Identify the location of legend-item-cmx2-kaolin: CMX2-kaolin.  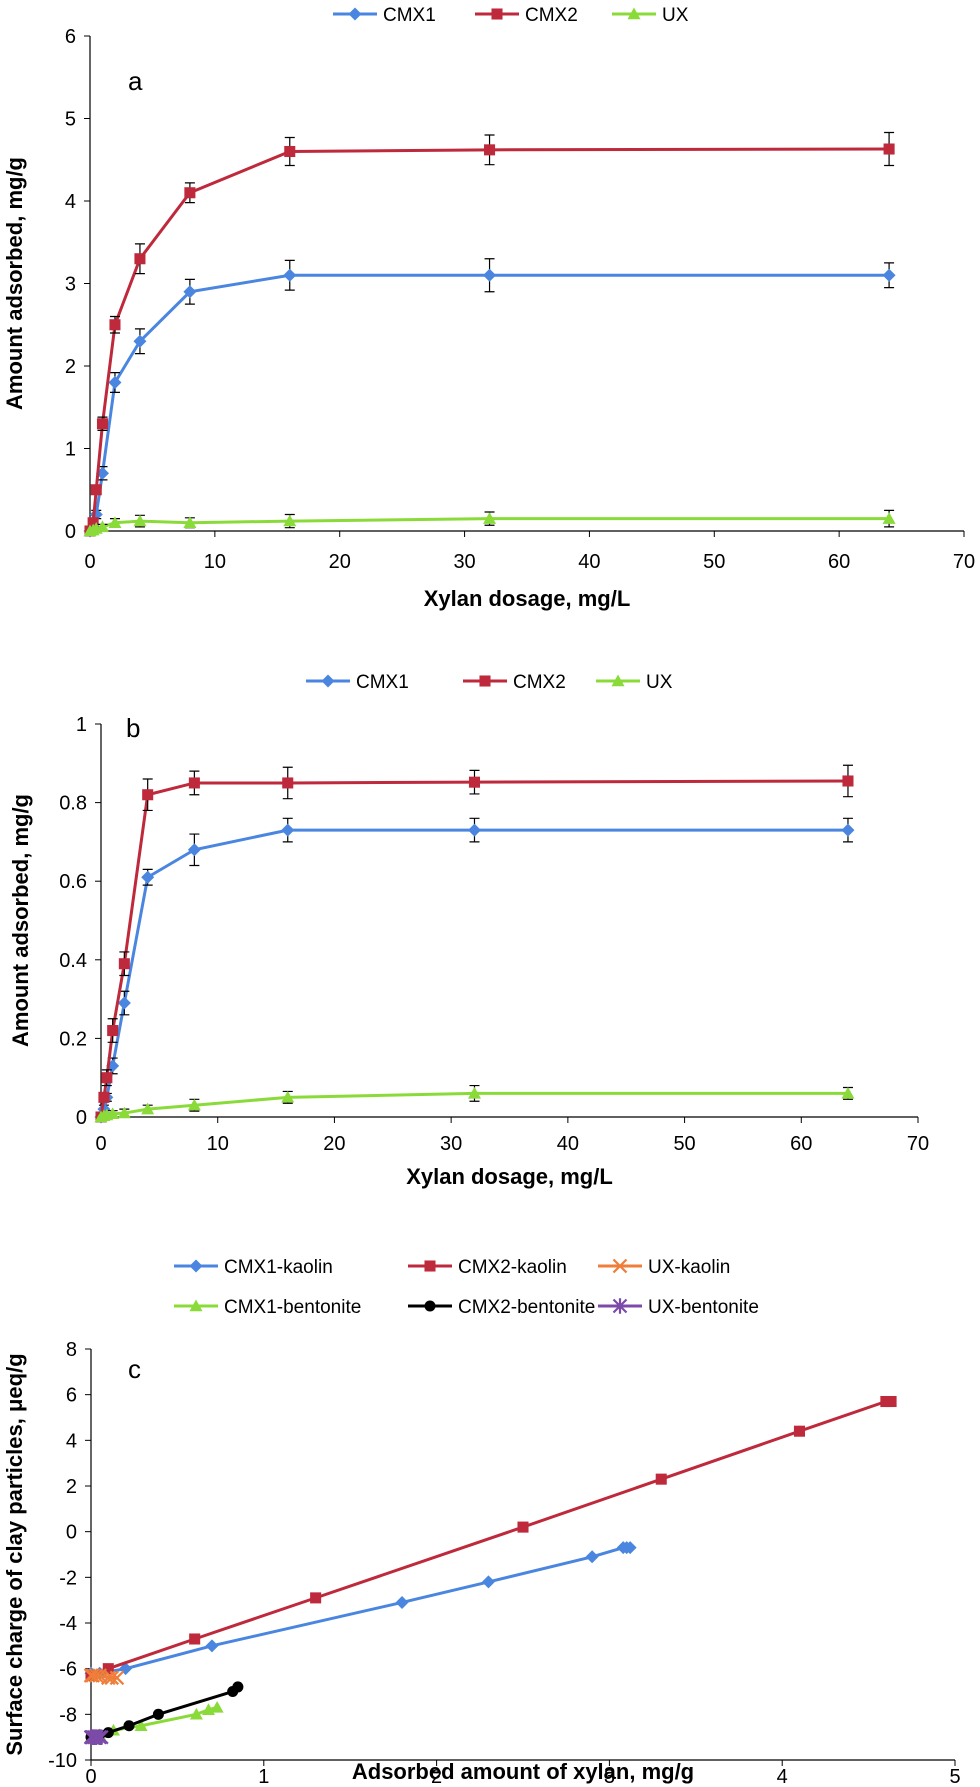
(487, 1267).